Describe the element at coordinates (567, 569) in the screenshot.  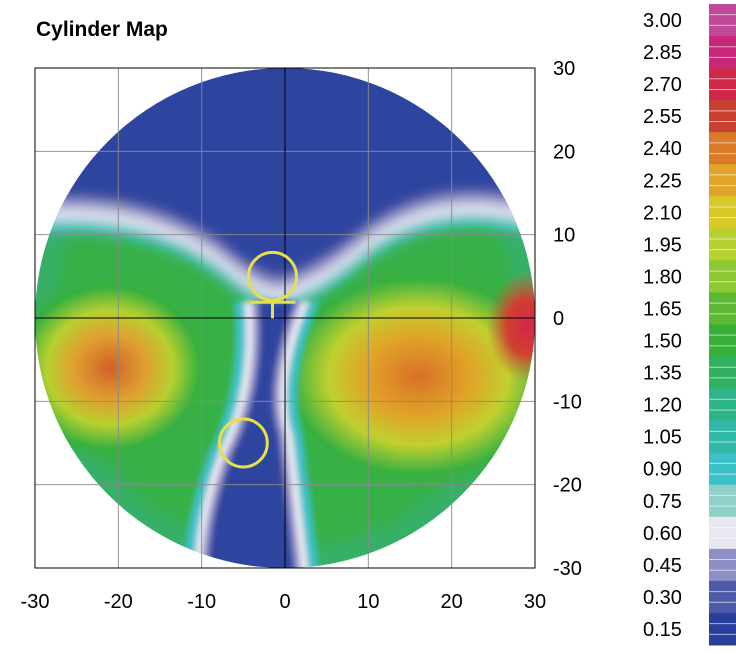
I see `y-tick-label: -30` at that location.